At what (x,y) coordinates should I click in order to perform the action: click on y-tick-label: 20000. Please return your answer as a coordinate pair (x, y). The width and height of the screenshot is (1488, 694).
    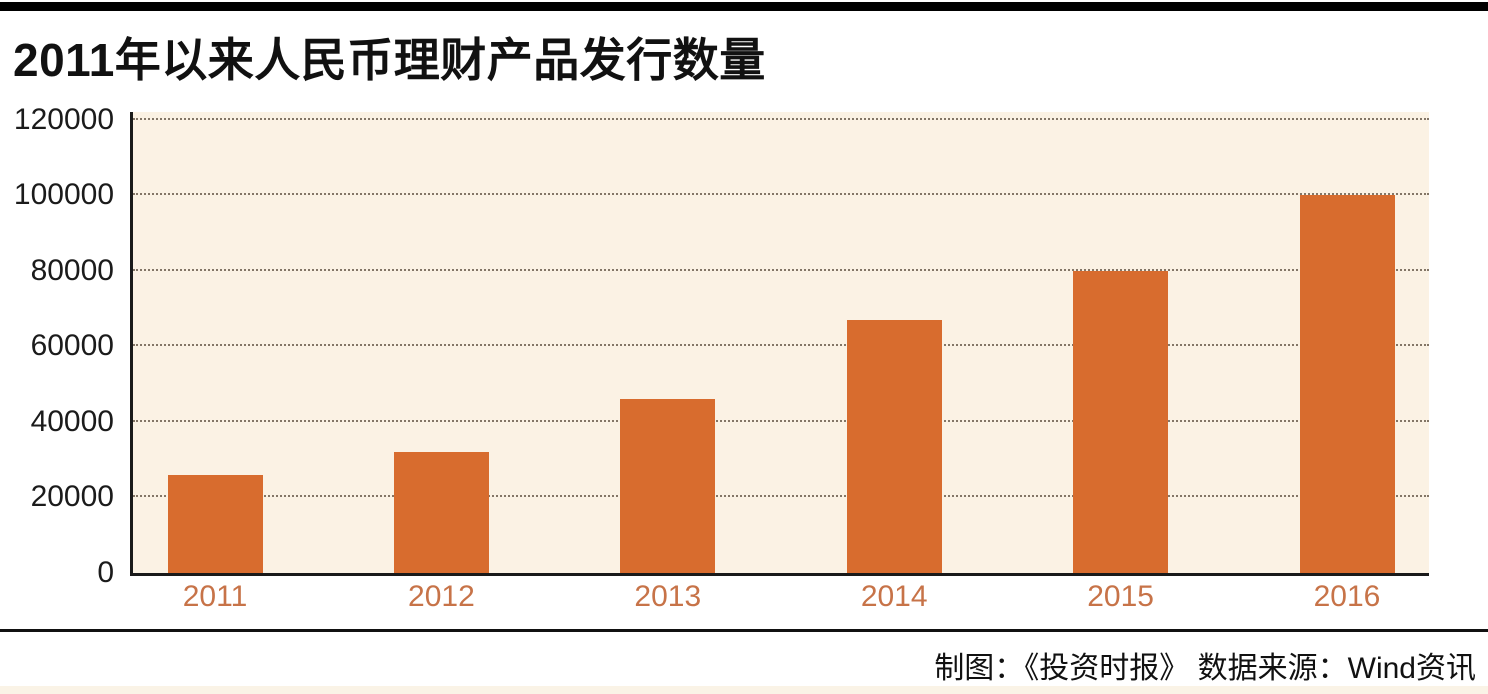
    Looking at the image, I should click on (72, 497).